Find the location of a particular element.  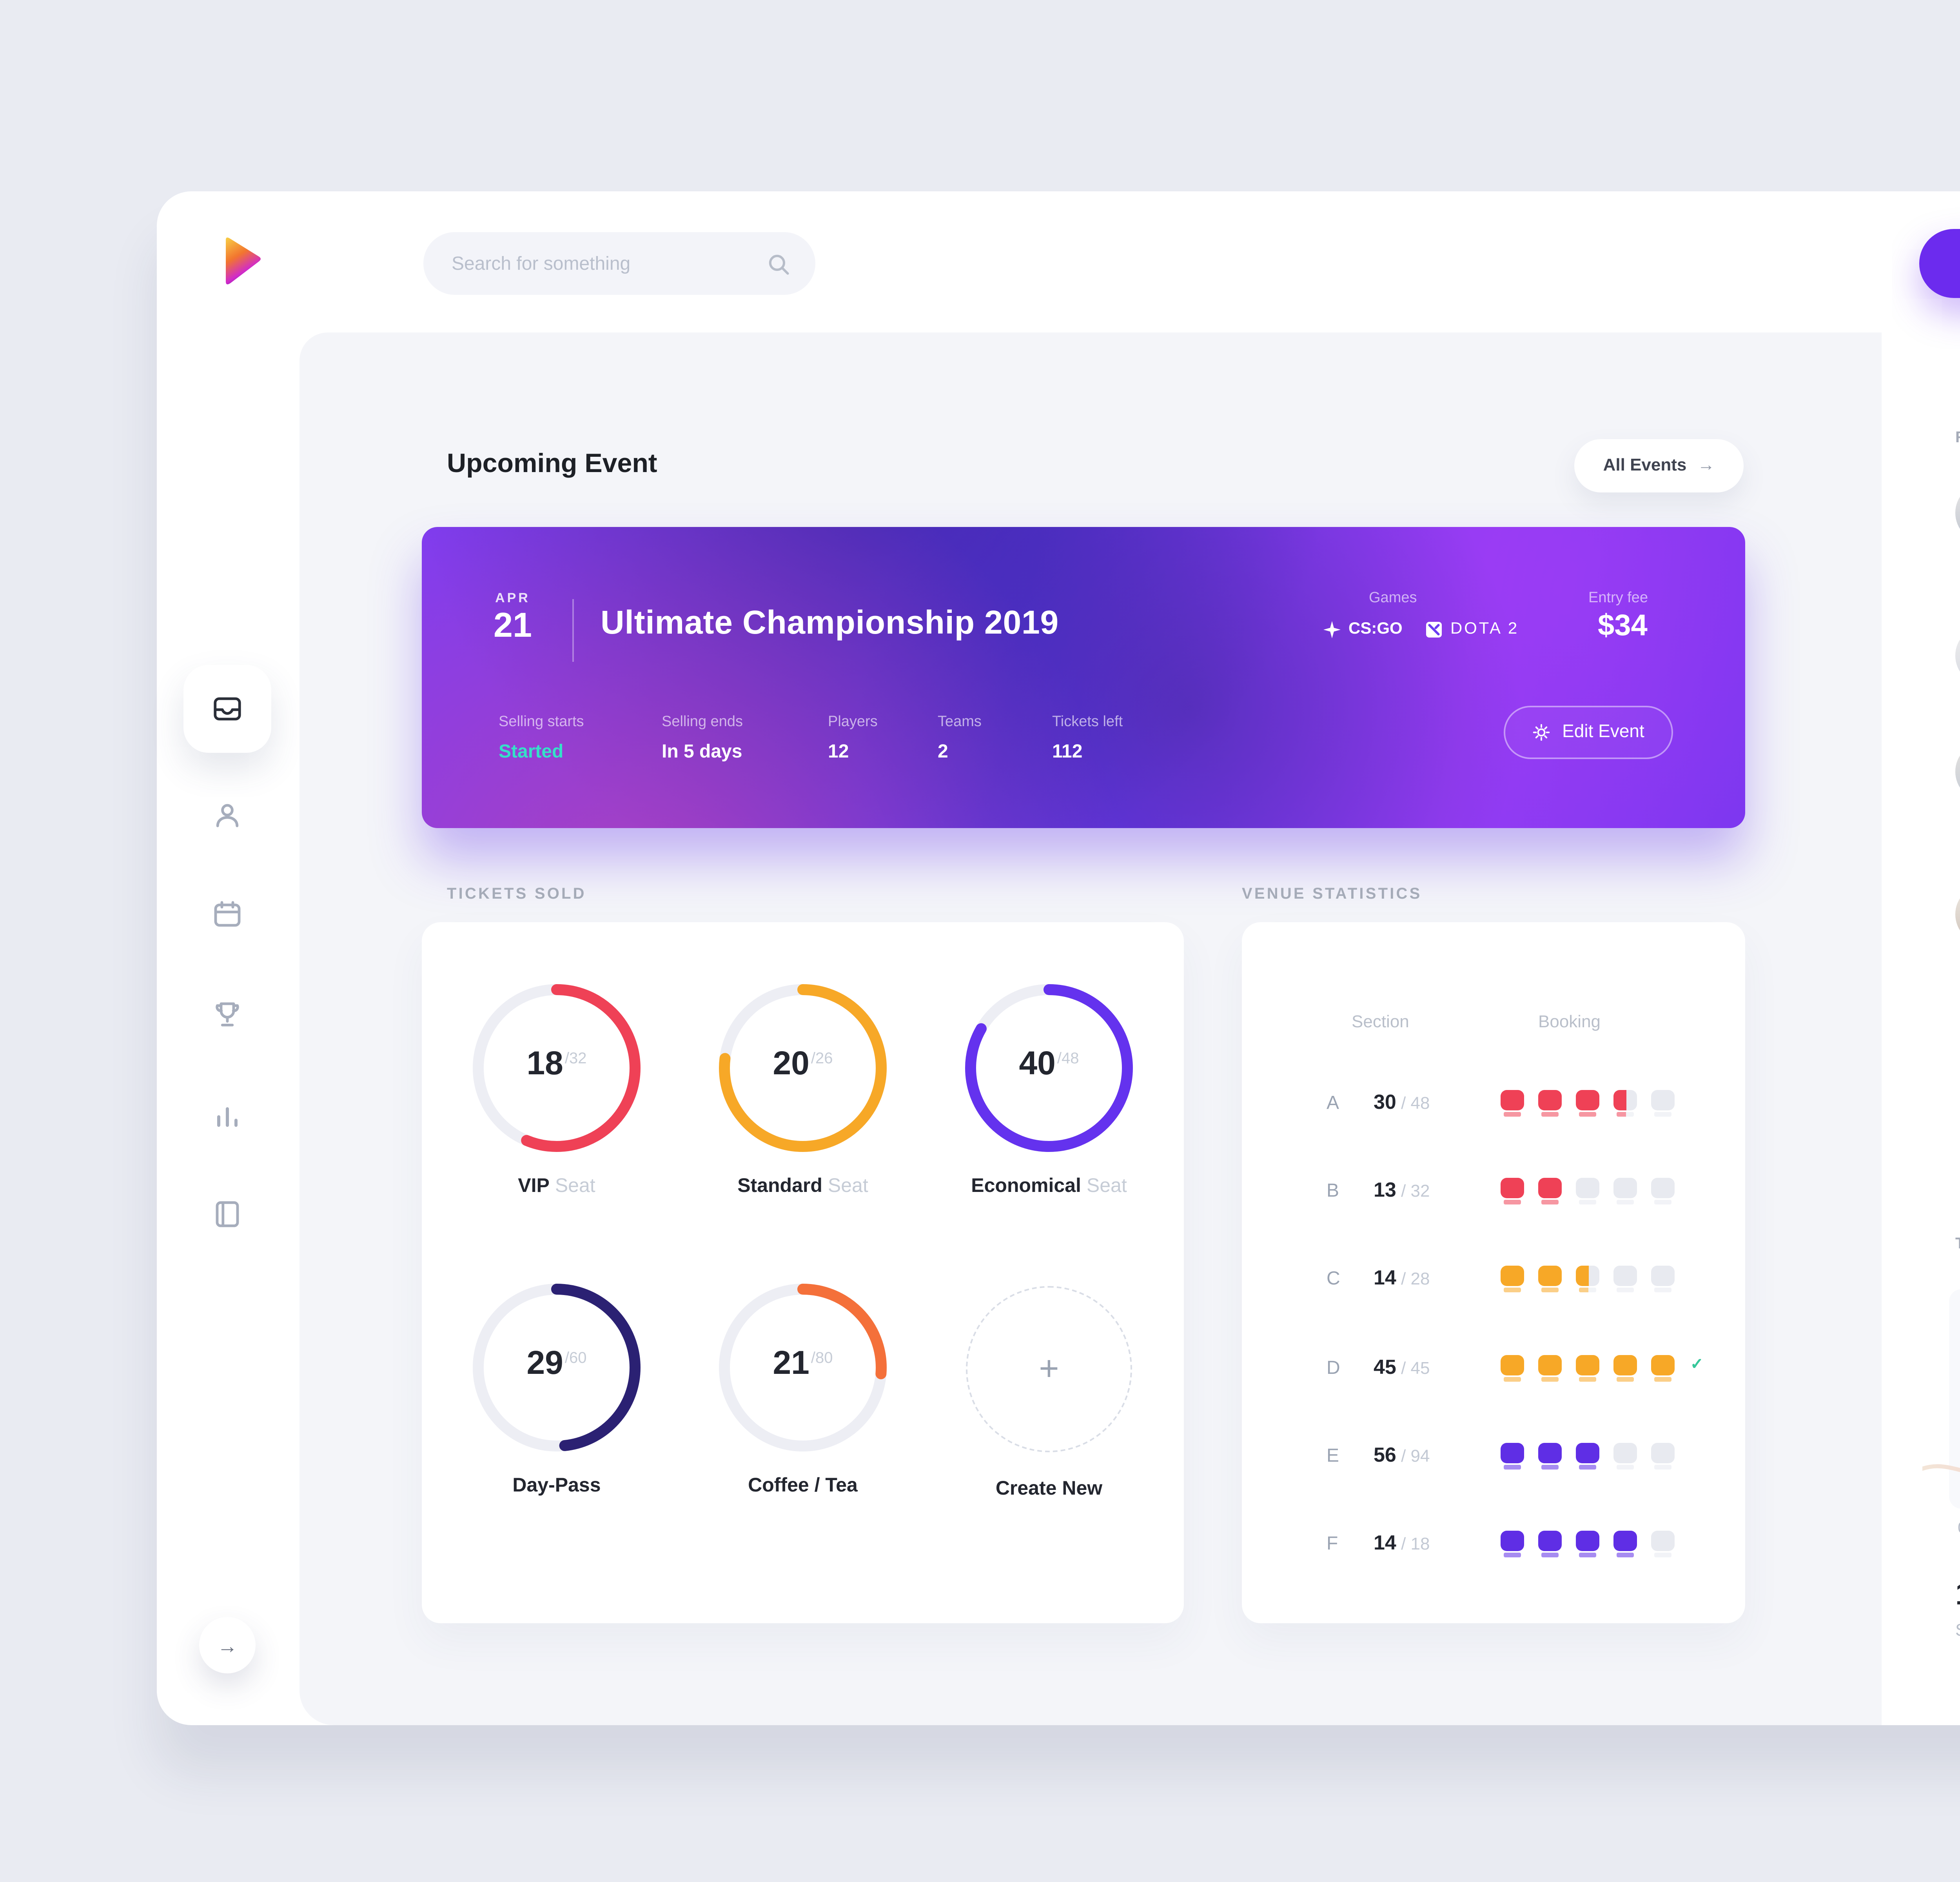

create-new-ticket-tile: + Create New is located at coordinates (1049, 1388).